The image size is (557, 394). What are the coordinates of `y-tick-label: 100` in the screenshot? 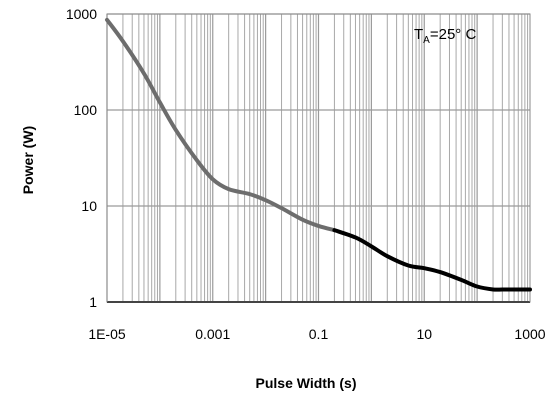 It's located at (86, 110).